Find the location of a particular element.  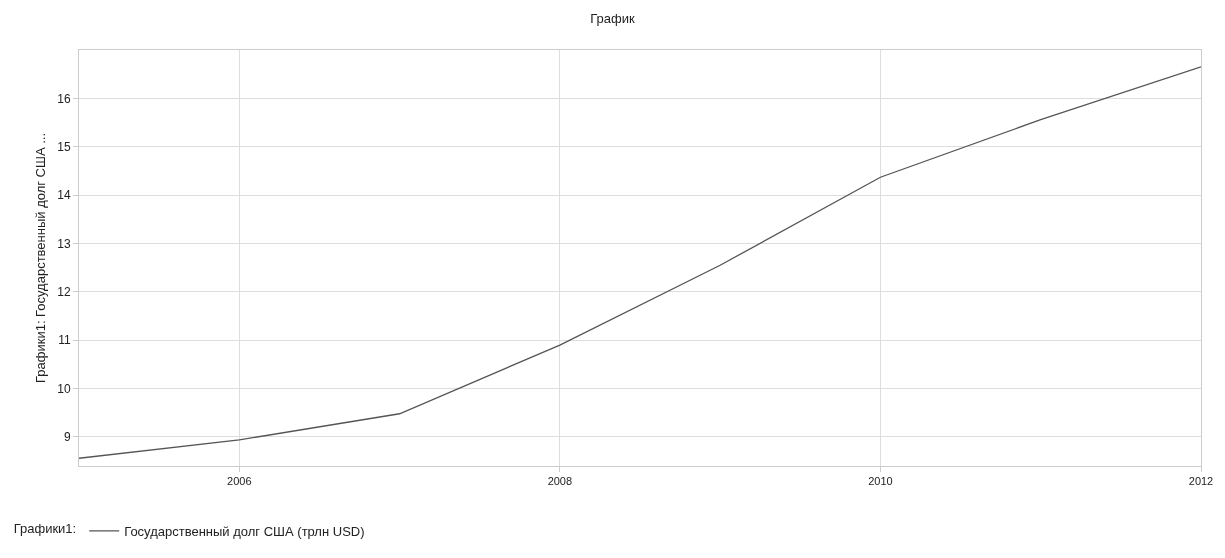

y-tick-label: 11 is located at coordinates (64, 340).